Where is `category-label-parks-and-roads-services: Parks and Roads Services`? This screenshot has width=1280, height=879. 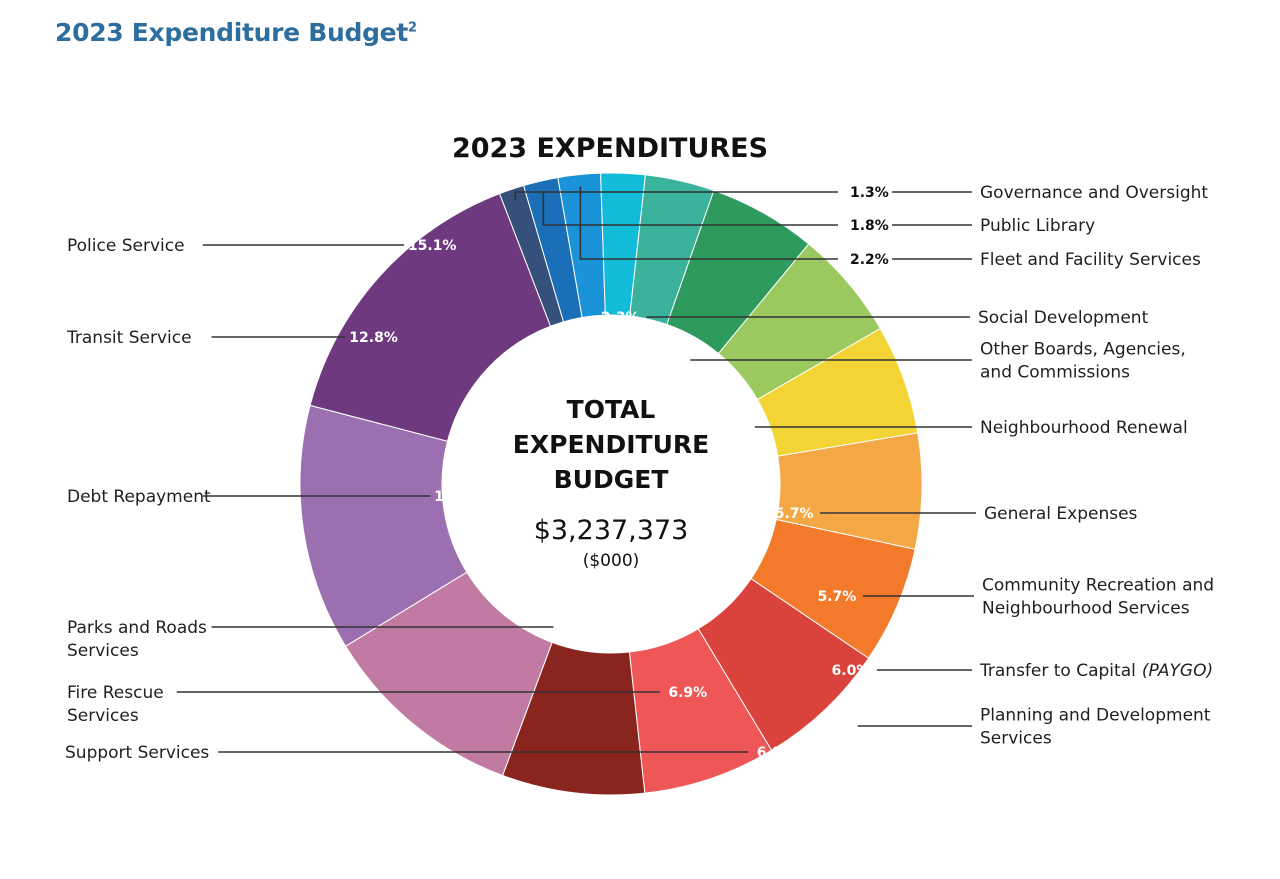 category-label-parks-and-roads-services: Parks and Roads Services is located at coordinates (137, 639).